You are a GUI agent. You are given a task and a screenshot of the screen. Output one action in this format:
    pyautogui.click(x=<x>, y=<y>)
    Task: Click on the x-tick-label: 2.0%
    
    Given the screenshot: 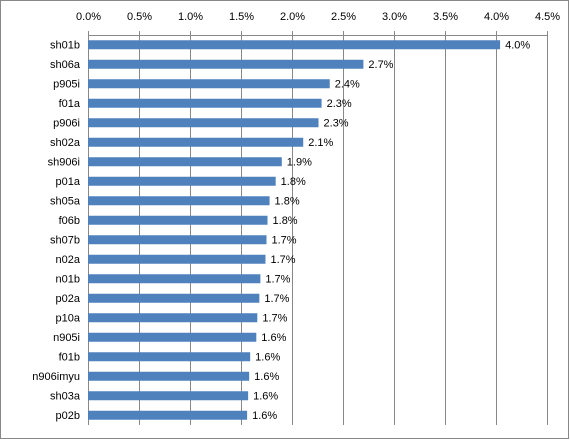 What is the action you would take?
    pyautogui.click(x=292, y=17)
    